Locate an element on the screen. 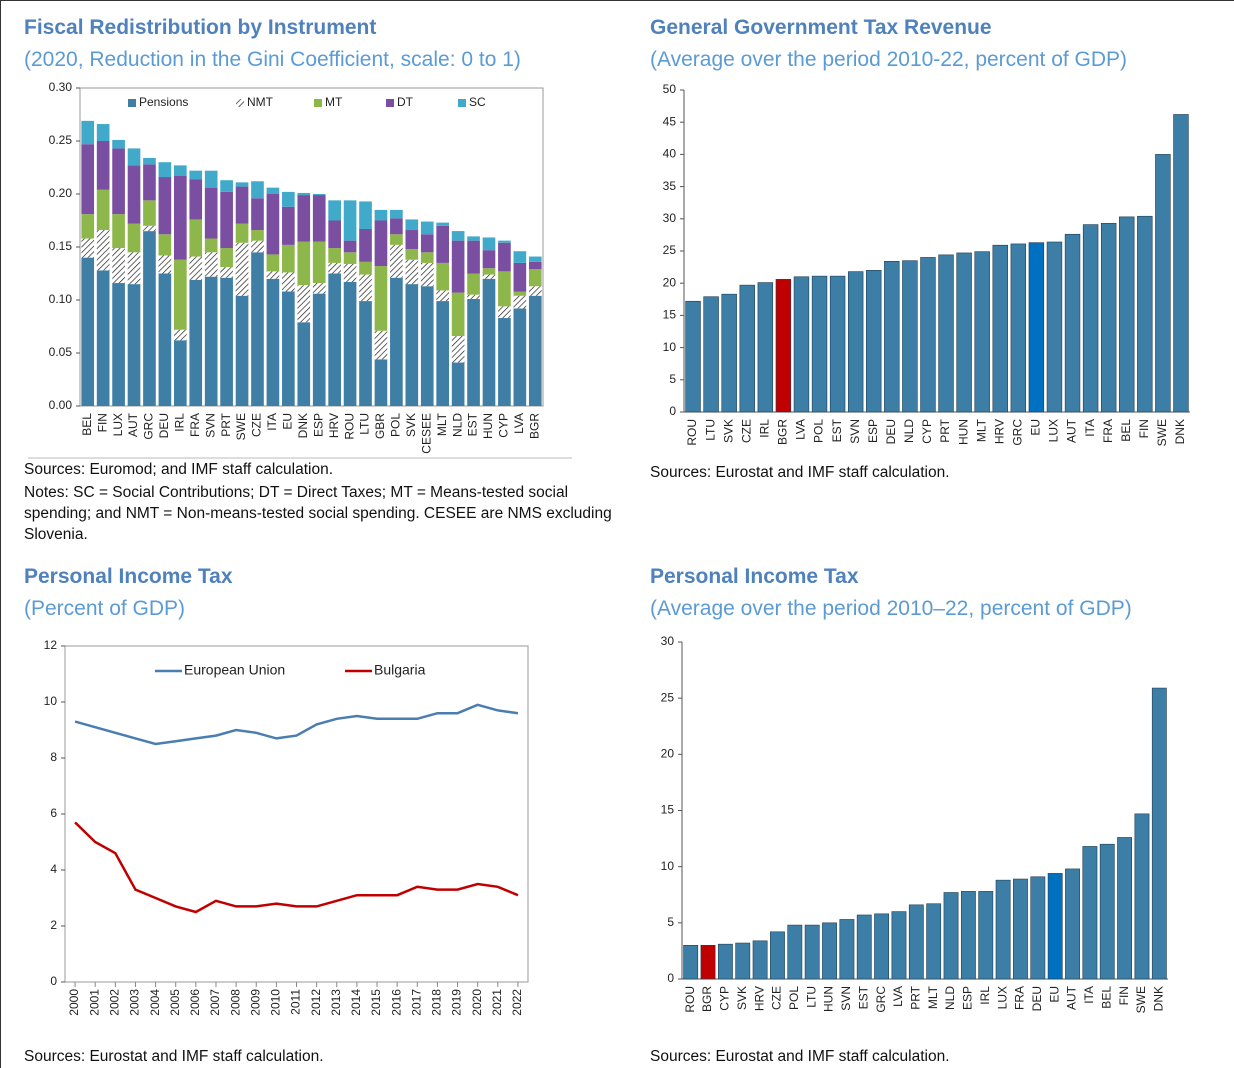 The width and height of the screenshot is (1234, 1068). chart-title: General Government Tax Revenue is located at coordinates (821, 27).